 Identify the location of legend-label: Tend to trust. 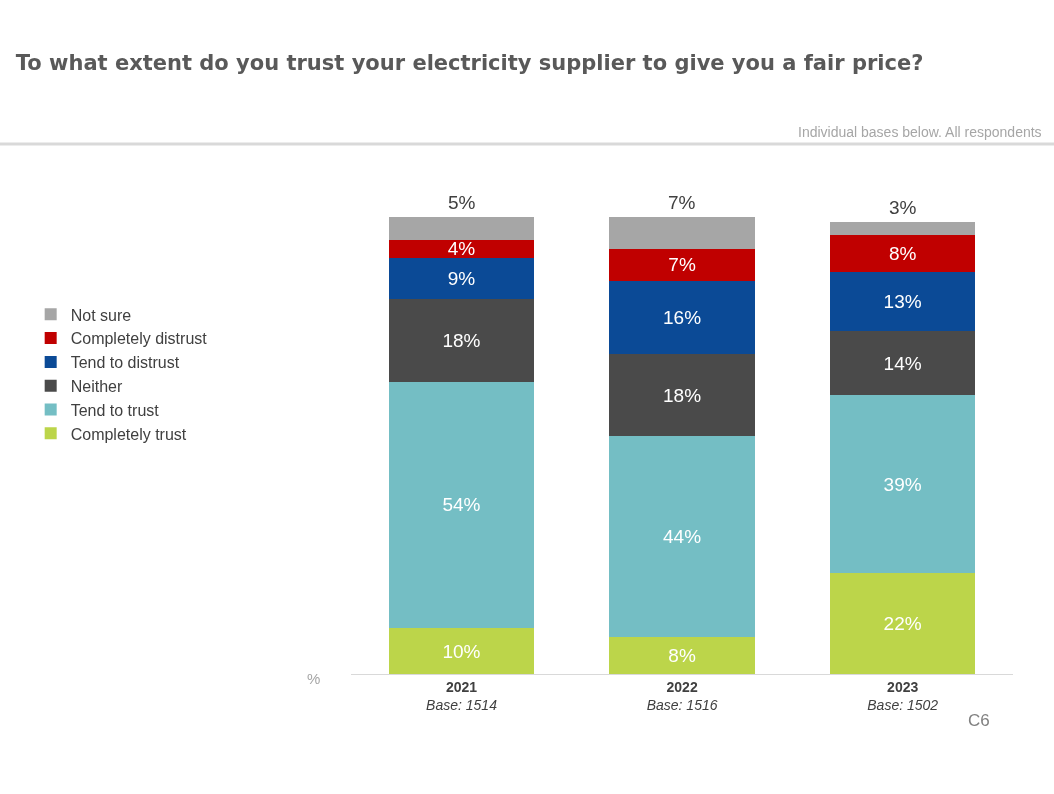
(115, 410).